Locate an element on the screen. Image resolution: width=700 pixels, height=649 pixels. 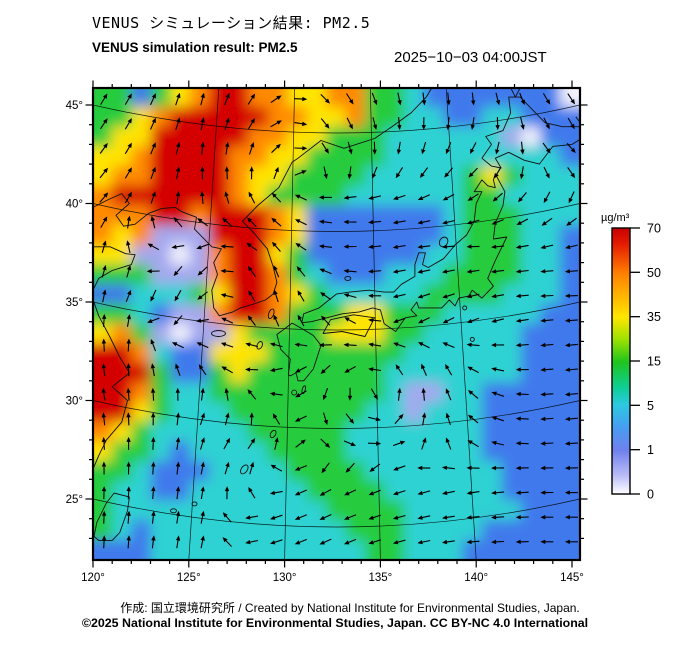
colorbar-tick-label: 35 is located at coordinates (654, 317).